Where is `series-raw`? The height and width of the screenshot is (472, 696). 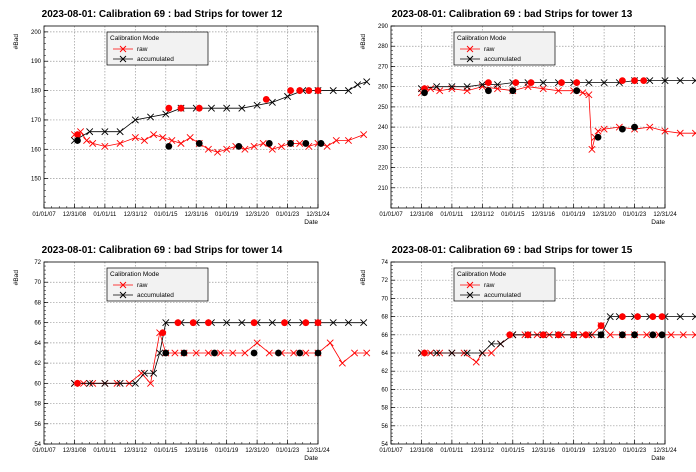 series-raw is located at coordinates (219, 142).